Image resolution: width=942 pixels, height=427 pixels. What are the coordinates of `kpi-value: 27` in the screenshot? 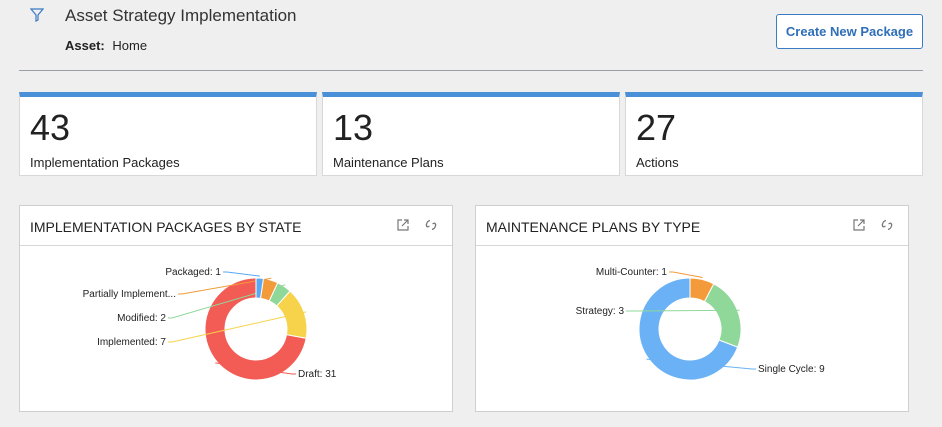 It's located at (656, 127).